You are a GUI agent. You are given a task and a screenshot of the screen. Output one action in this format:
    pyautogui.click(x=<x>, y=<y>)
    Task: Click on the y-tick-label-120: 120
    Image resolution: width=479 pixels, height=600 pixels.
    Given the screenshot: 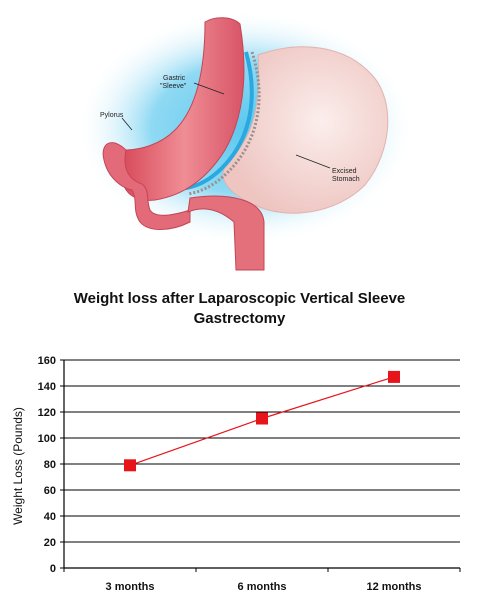 What is the action you would take?
    pyautogui.click(x=47, y=413)
    